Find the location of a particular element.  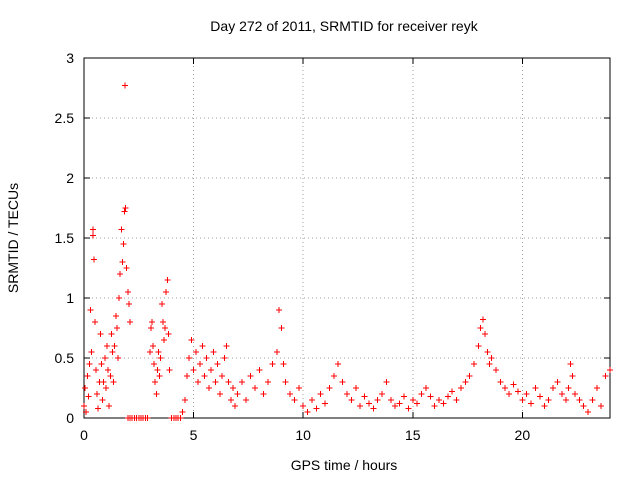

y-tick-label-4: 2 is located at coordinates (70, 178).